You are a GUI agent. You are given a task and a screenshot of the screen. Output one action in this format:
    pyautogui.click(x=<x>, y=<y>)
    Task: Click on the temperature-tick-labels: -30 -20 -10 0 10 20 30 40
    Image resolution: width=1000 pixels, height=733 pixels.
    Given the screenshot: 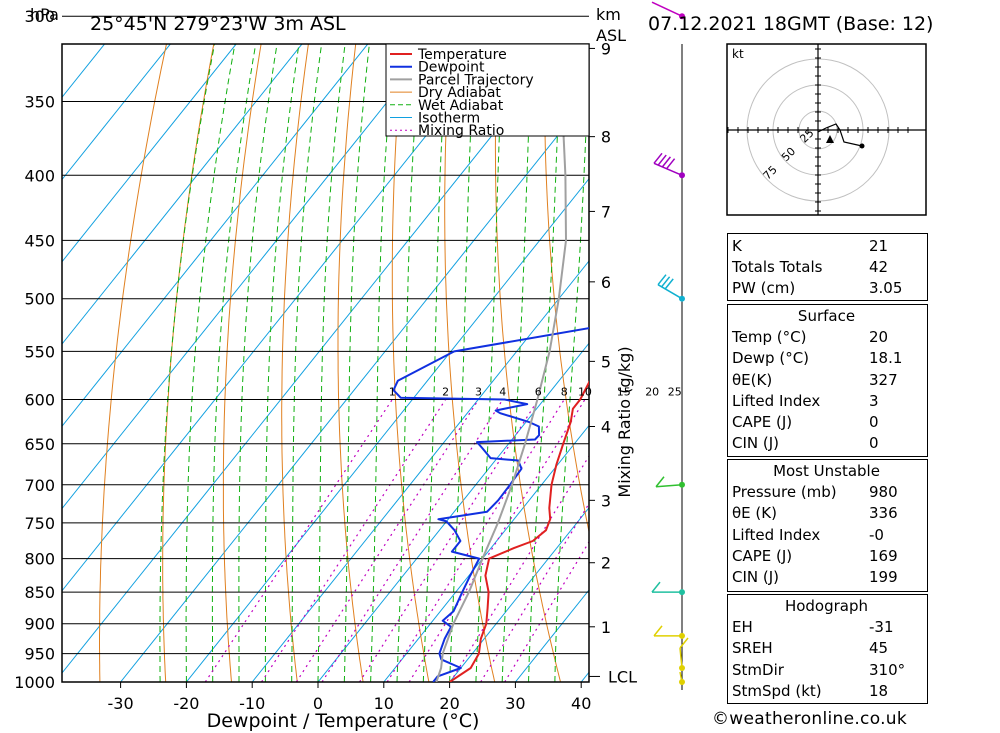 What is the action you would take?
    pyautogui.click(x=349, y=697)
    